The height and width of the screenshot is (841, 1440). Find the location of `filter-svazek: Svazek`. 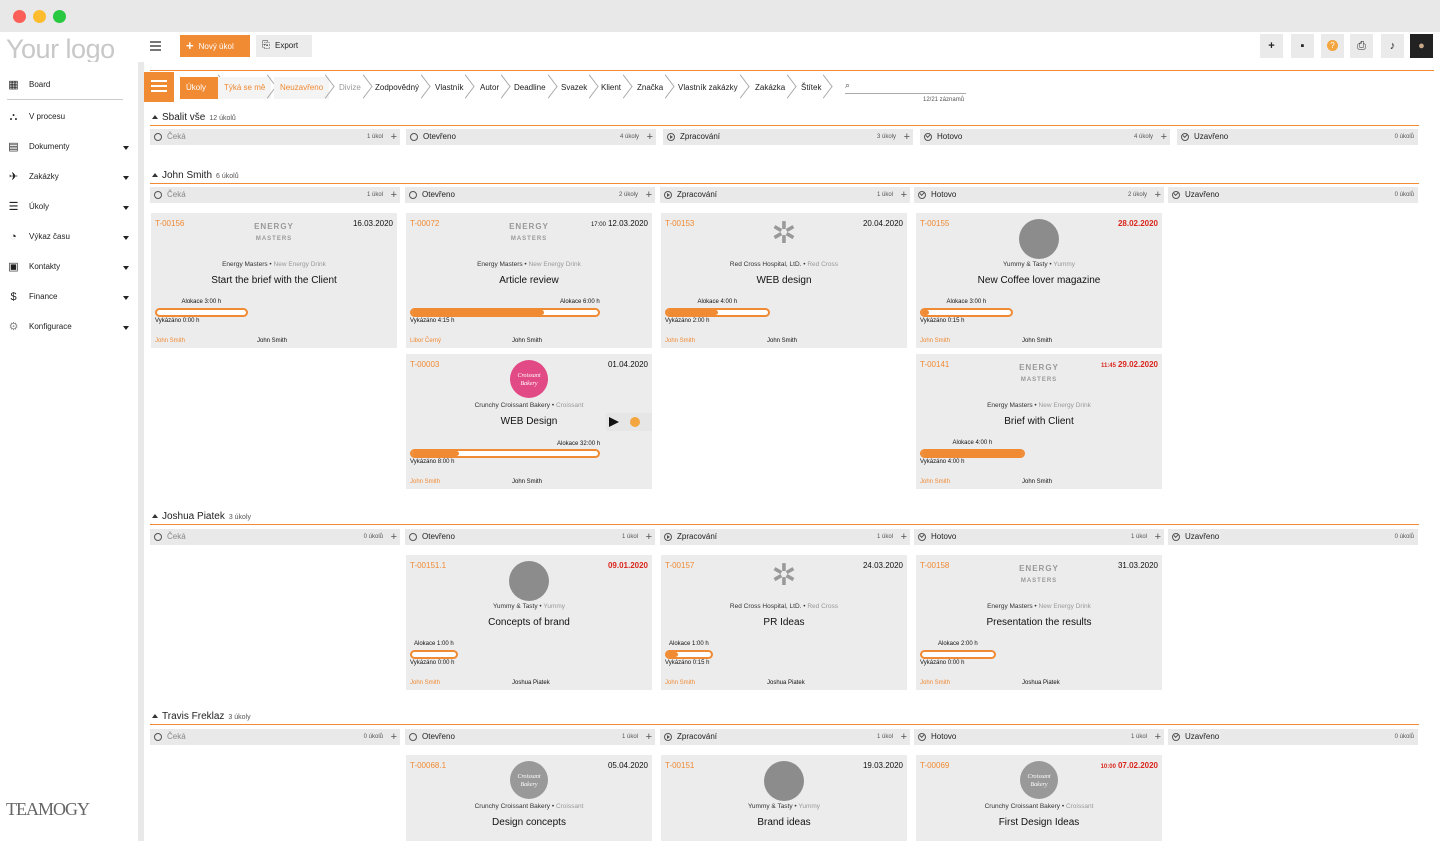

filter-svazek: Svazek is located at coordinates (574, 88).